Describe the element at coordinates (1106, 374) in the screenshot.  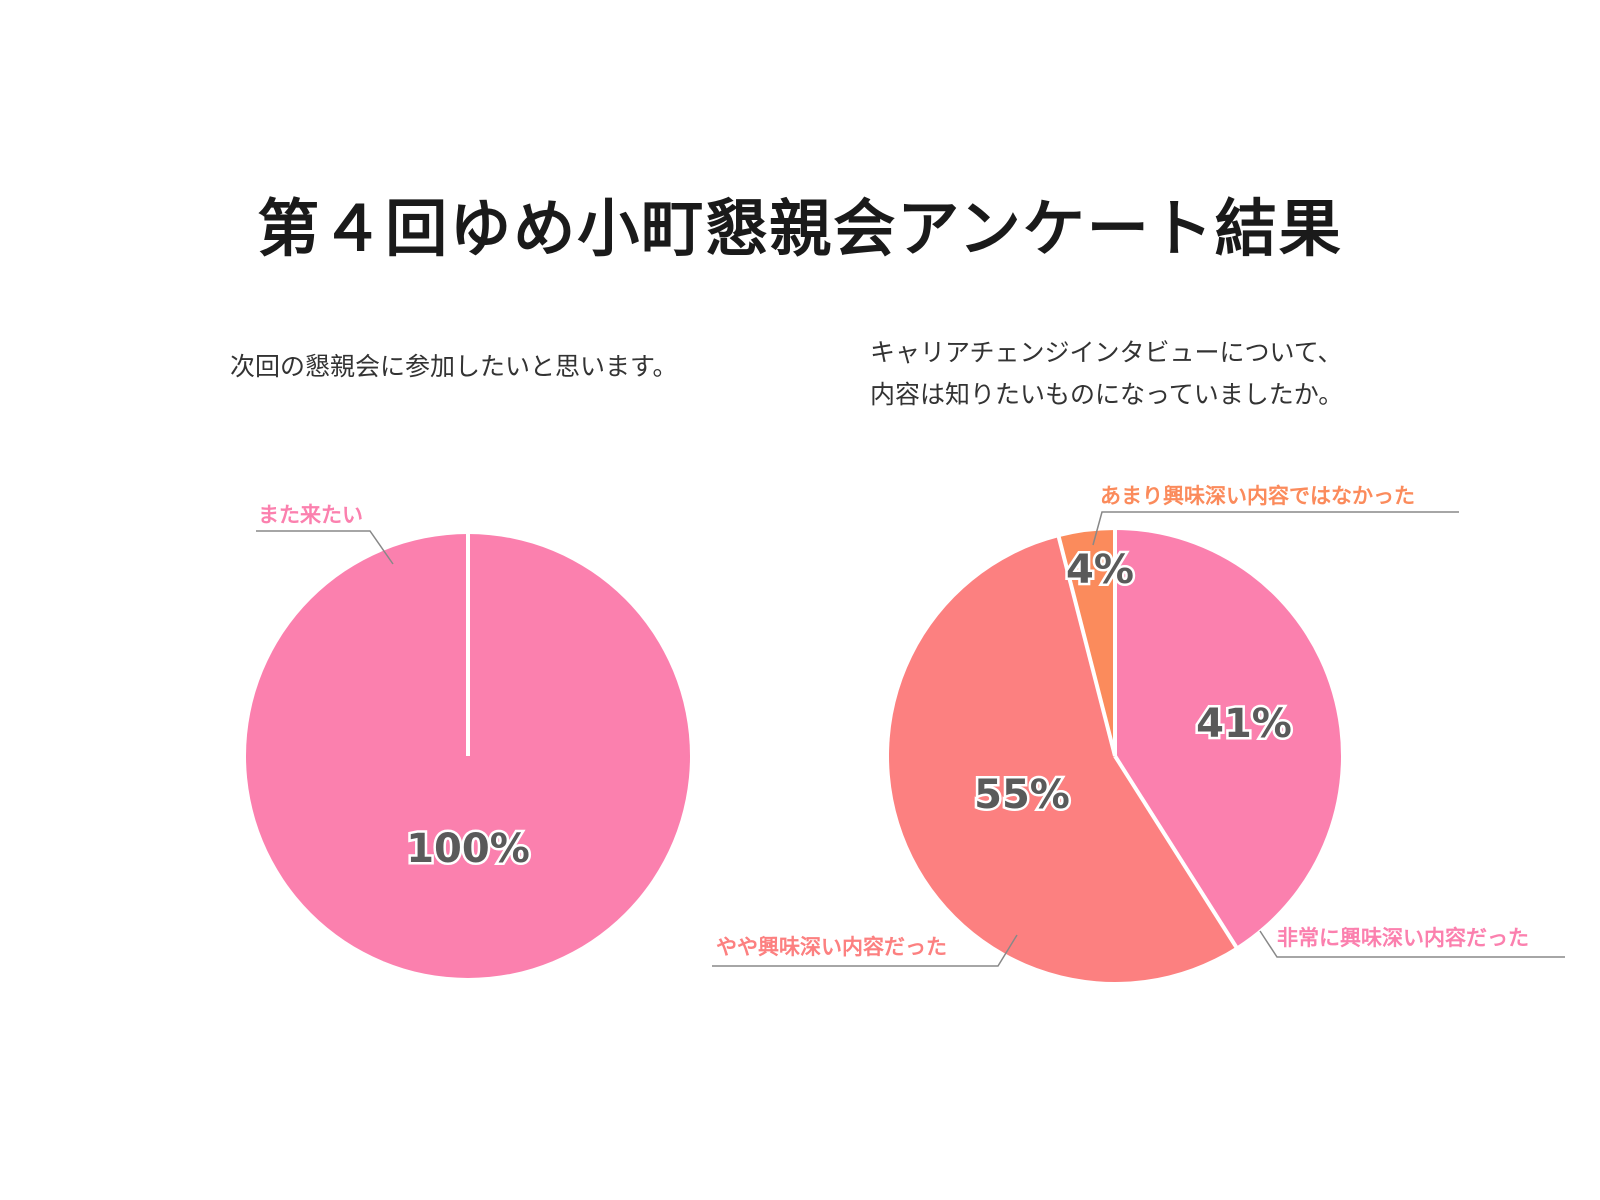
I see `chart-2-question: キャリアチェンジインタビューについて、 内容は知りたいものになっていましたか。` at that location.